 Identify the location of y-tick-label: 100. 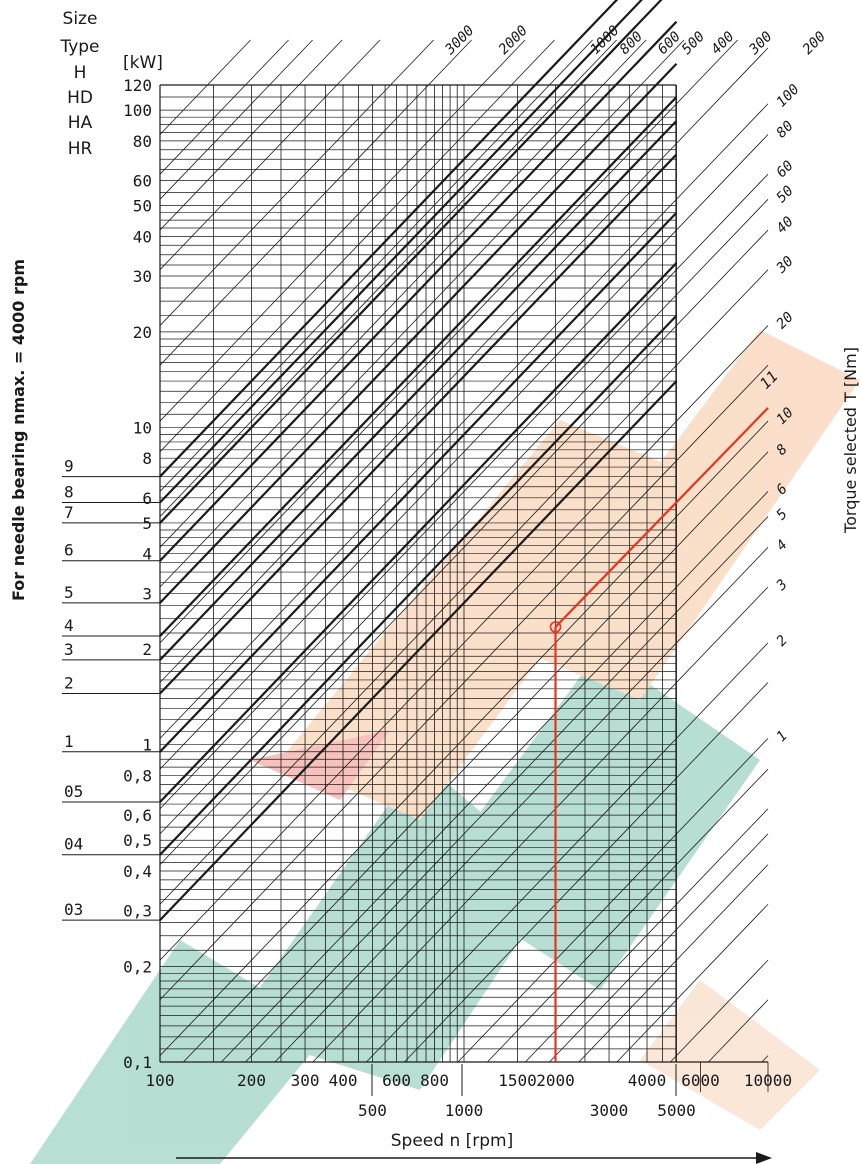
(137, 110).